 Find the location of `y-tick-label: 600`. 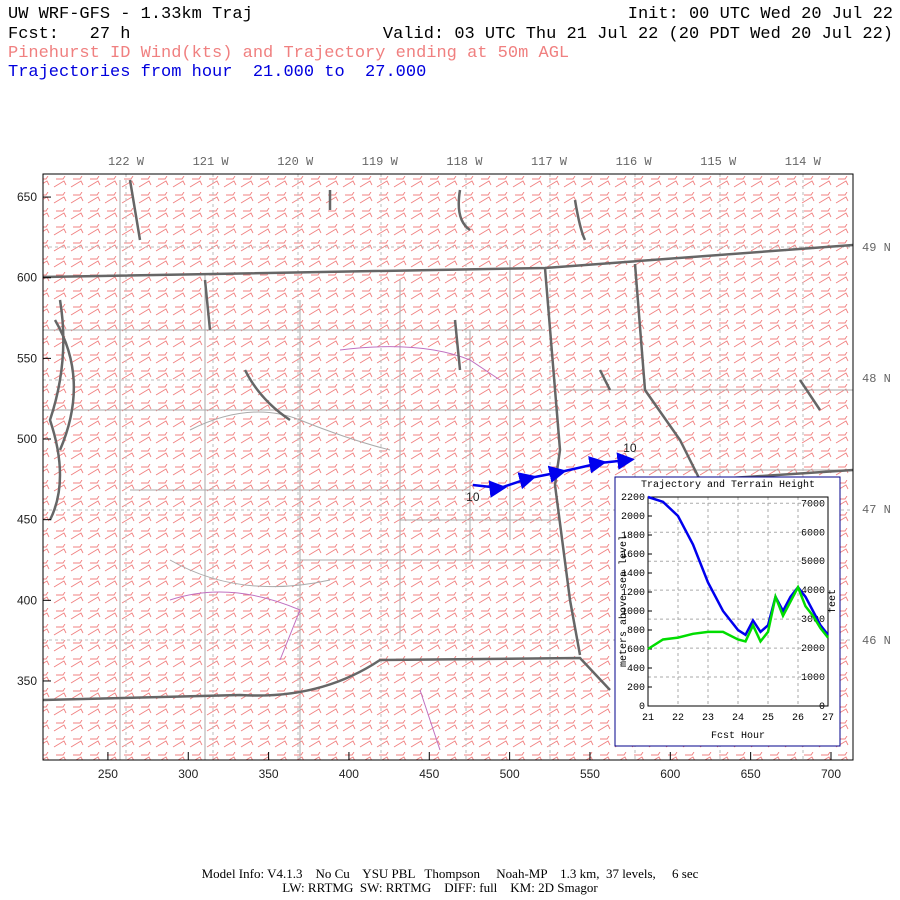

y-tick-label: 600 is located at coordinates (27, 278).